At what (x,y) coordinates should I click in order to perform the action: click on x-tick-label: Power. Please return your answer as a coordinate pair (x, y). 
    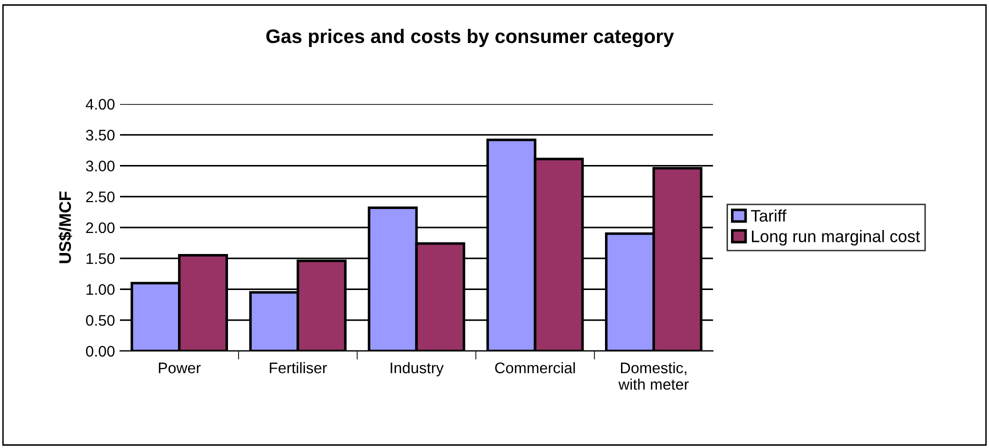
    Looking at the image, I should click on (179, 368).